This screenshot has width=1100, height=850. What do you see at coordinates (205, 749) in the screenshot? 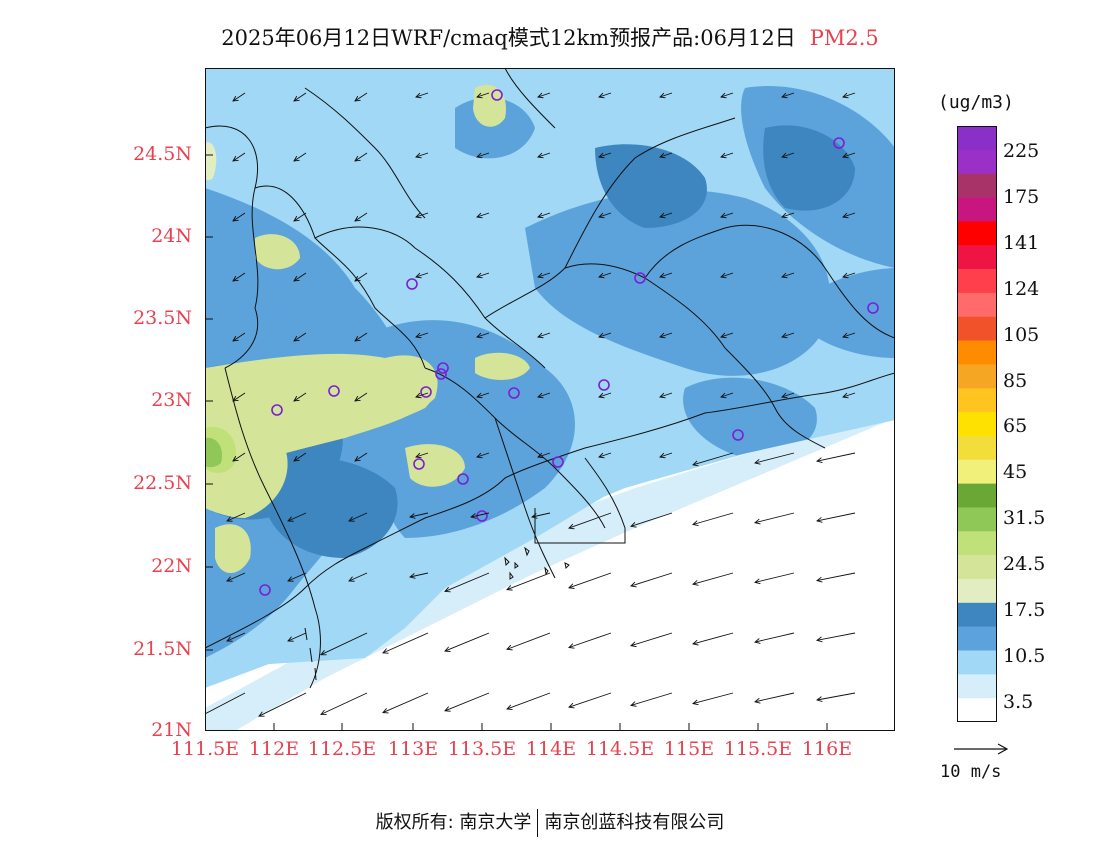
I see `lon-tick-label: 111.5E` at bounding box center [205, 749].